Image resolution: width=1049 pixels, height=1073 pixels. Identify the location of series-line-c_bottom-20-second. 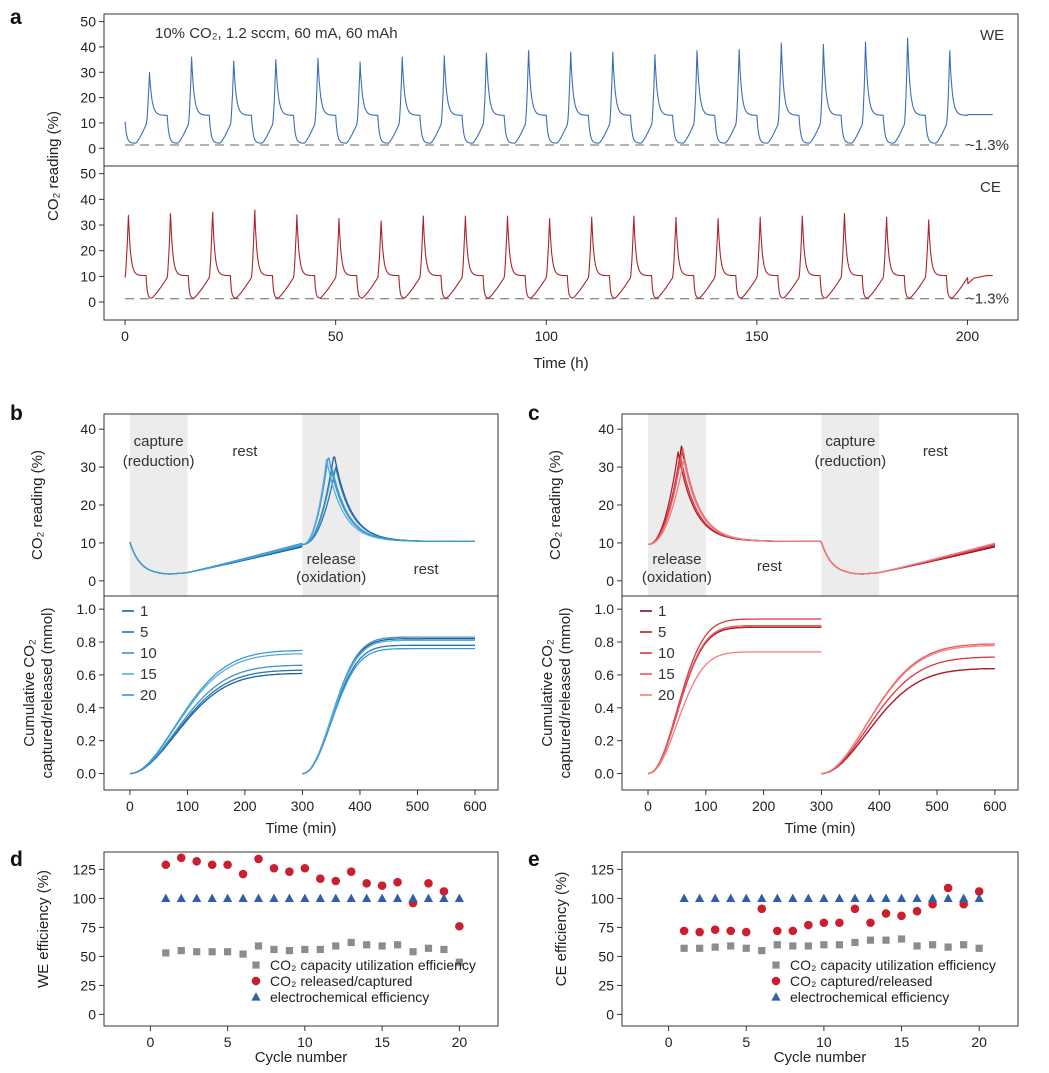
(908, 709).